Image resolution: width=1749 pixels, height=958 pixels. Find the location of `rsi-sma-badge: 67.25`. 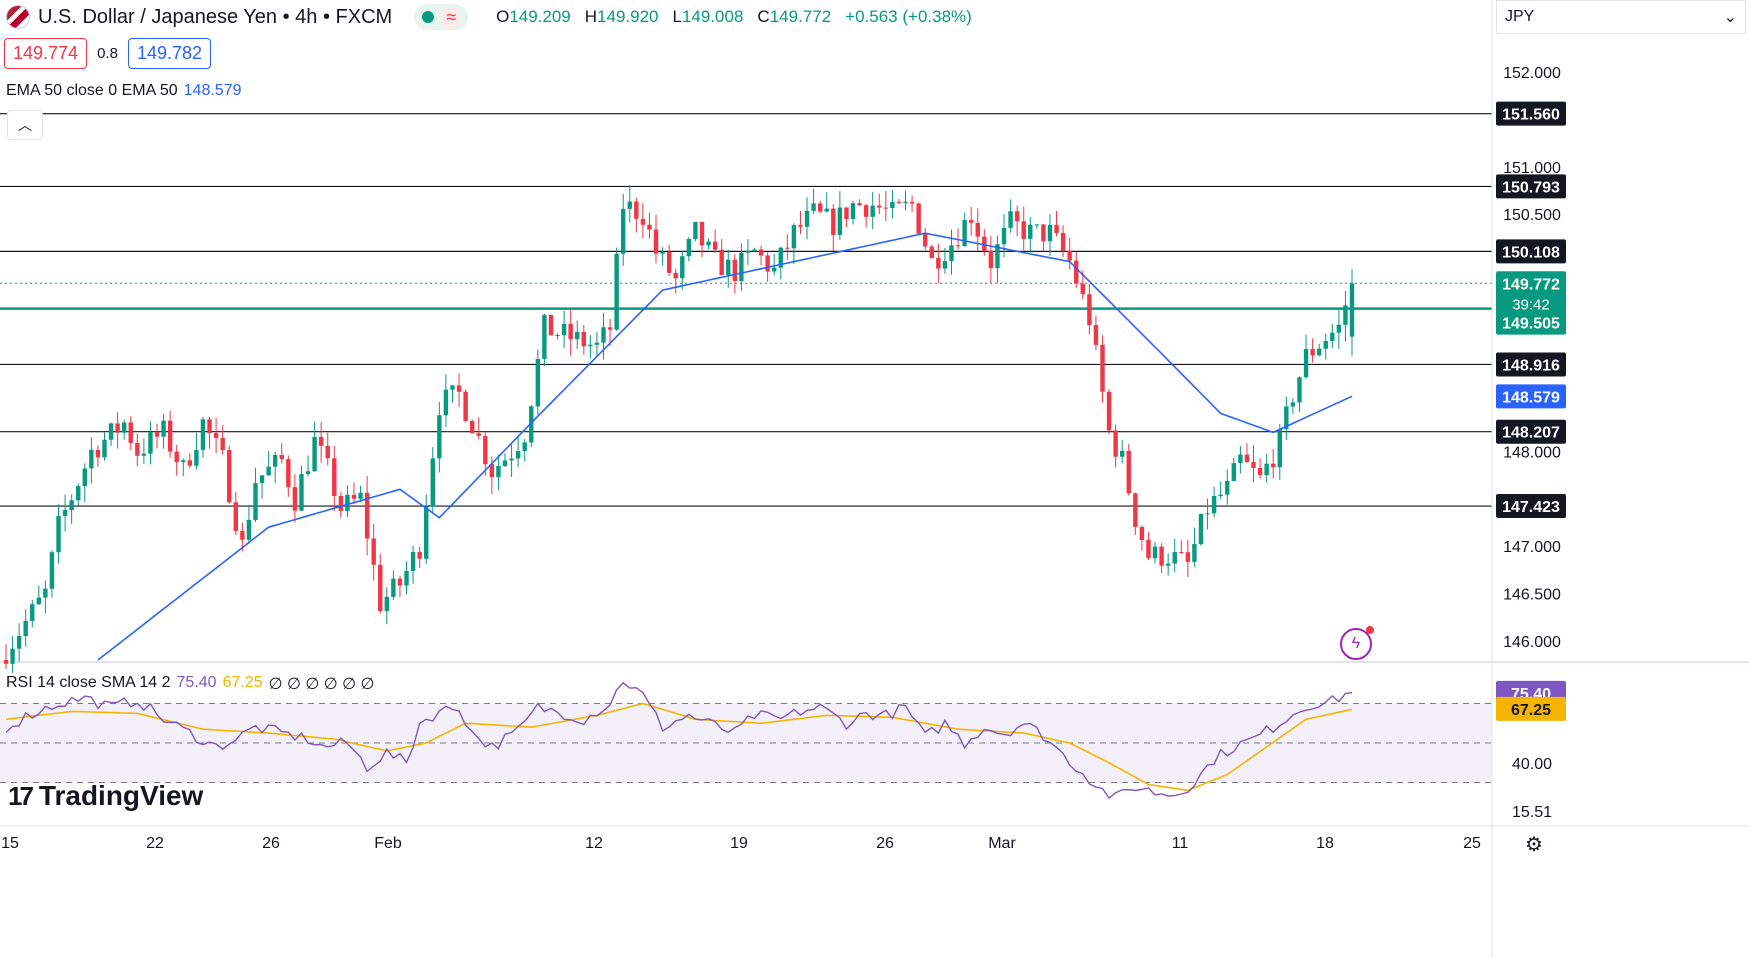

rsi-sma-badge: 67.25 is located at coordinates (1531, 710).